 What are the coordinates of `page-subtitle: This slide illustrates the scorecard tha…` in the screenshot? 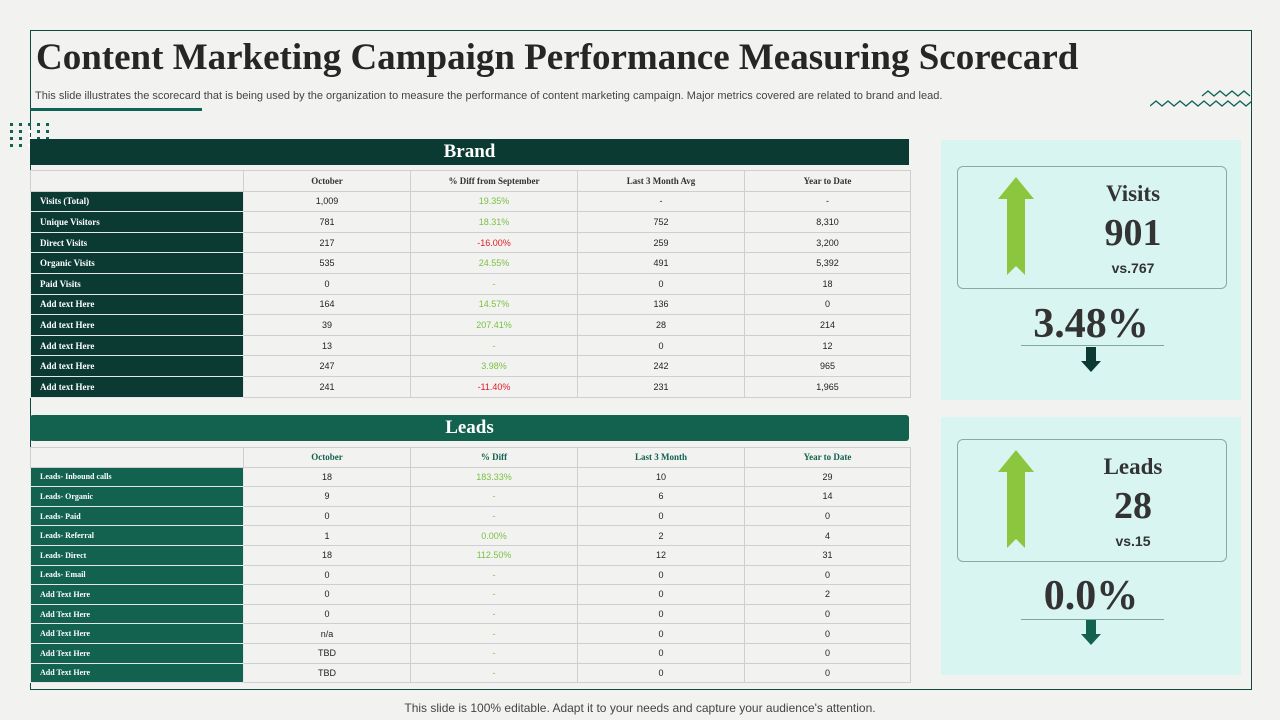 It's located at (489, 96).